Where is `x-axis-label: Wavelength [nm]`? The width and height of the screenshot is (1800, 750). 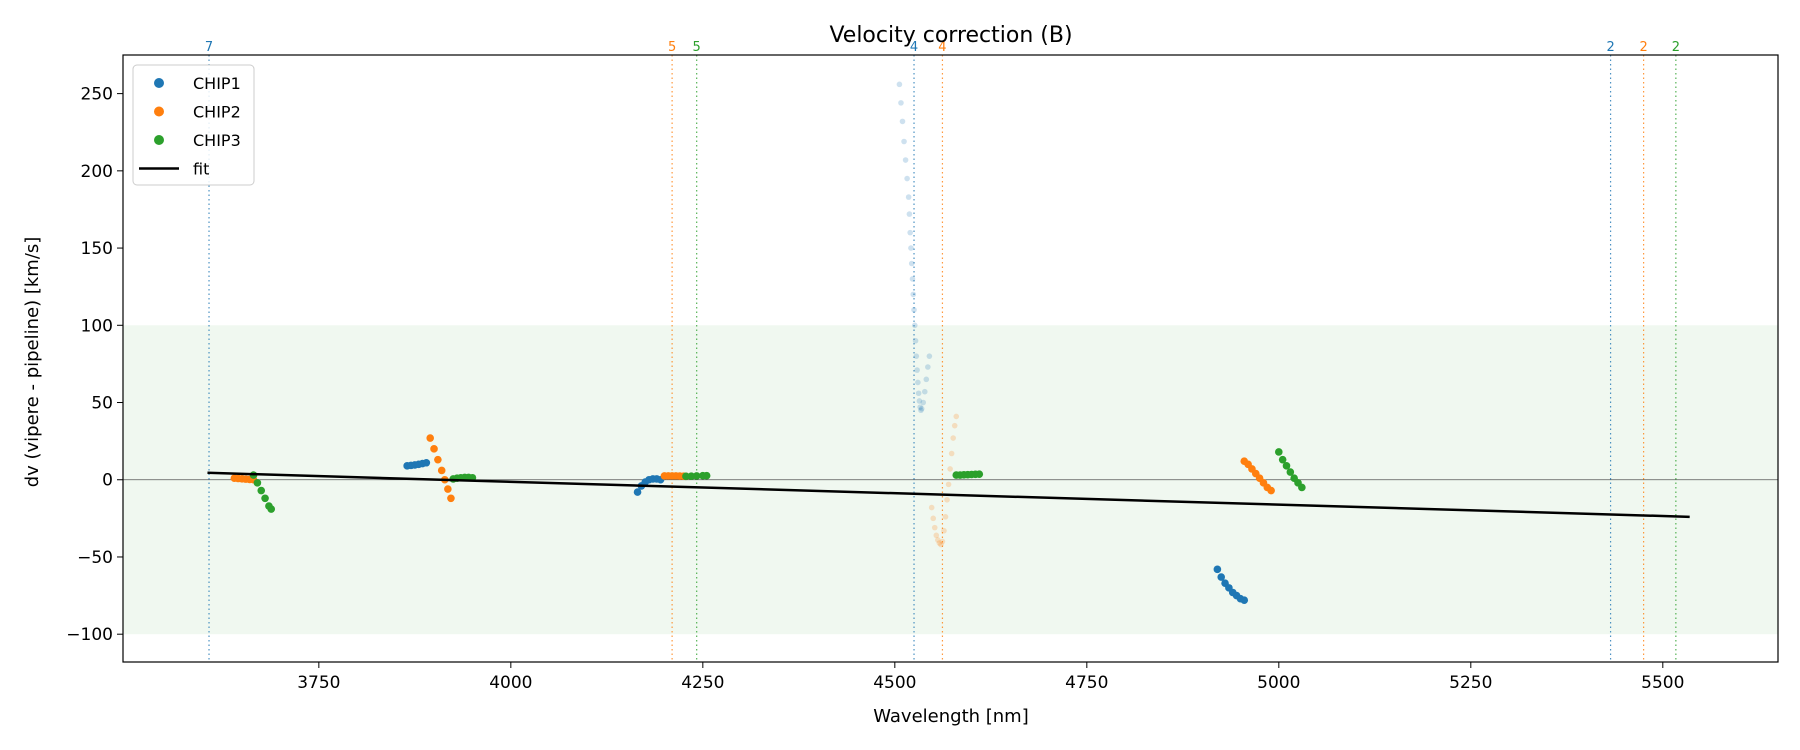
x-axis-label: Wavelength [nm] is located at coordinates (951, 716).